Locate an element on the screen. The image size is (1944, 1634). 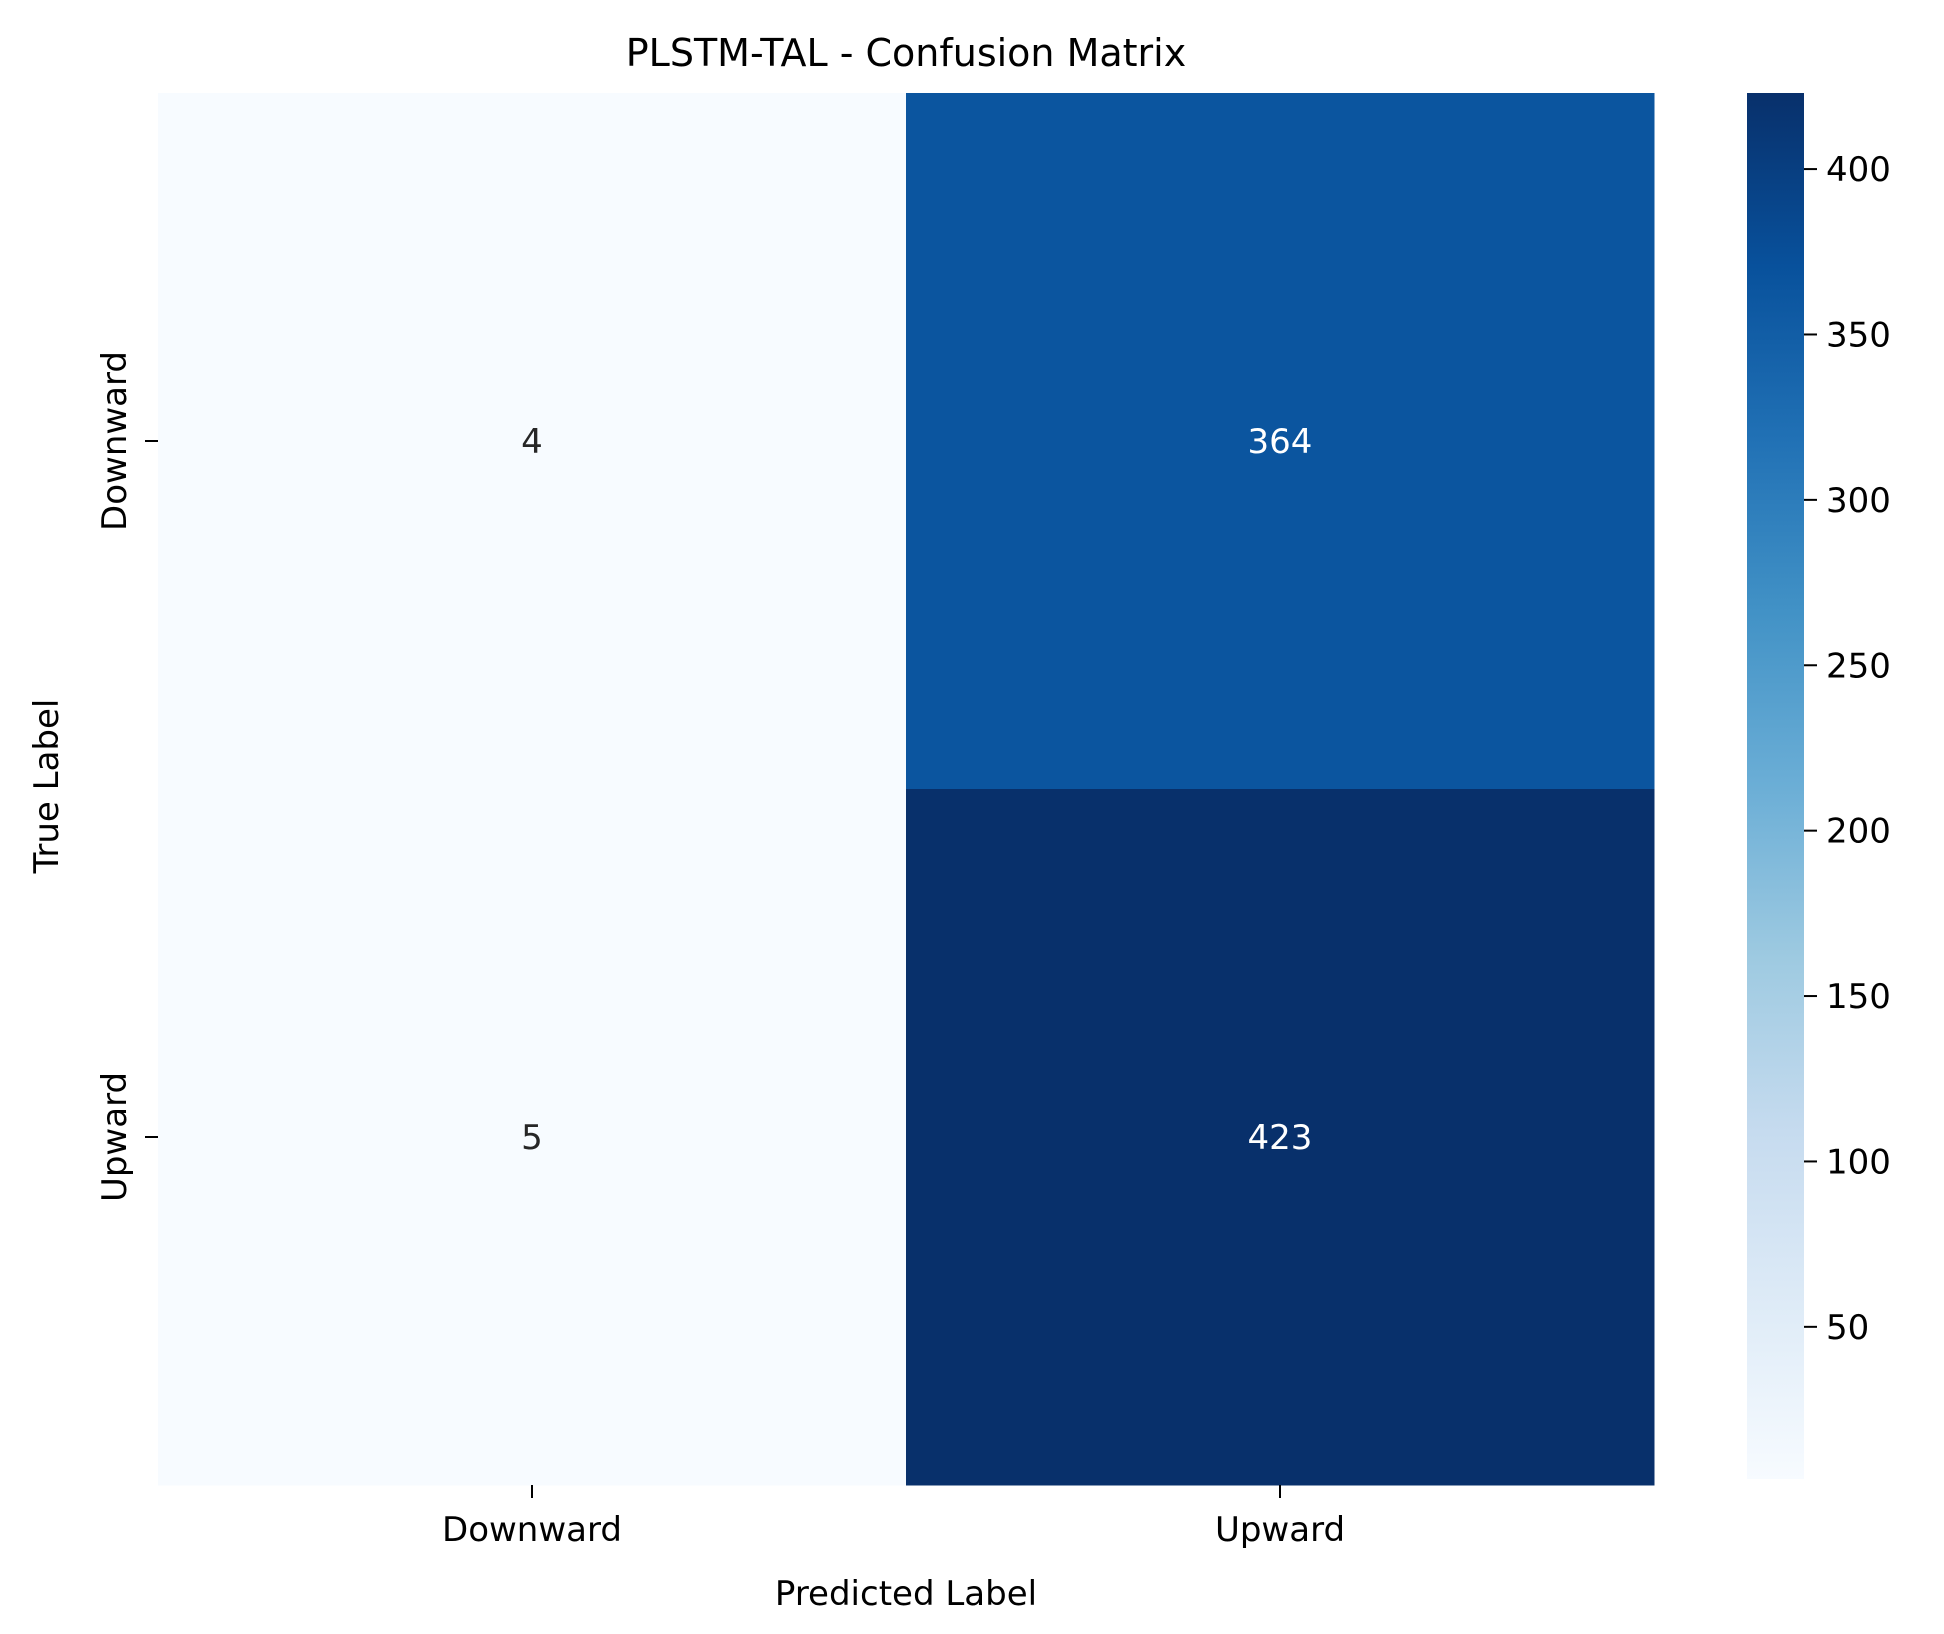
x-axis-label: Predicted Label is located at coordinates (906, 1594).